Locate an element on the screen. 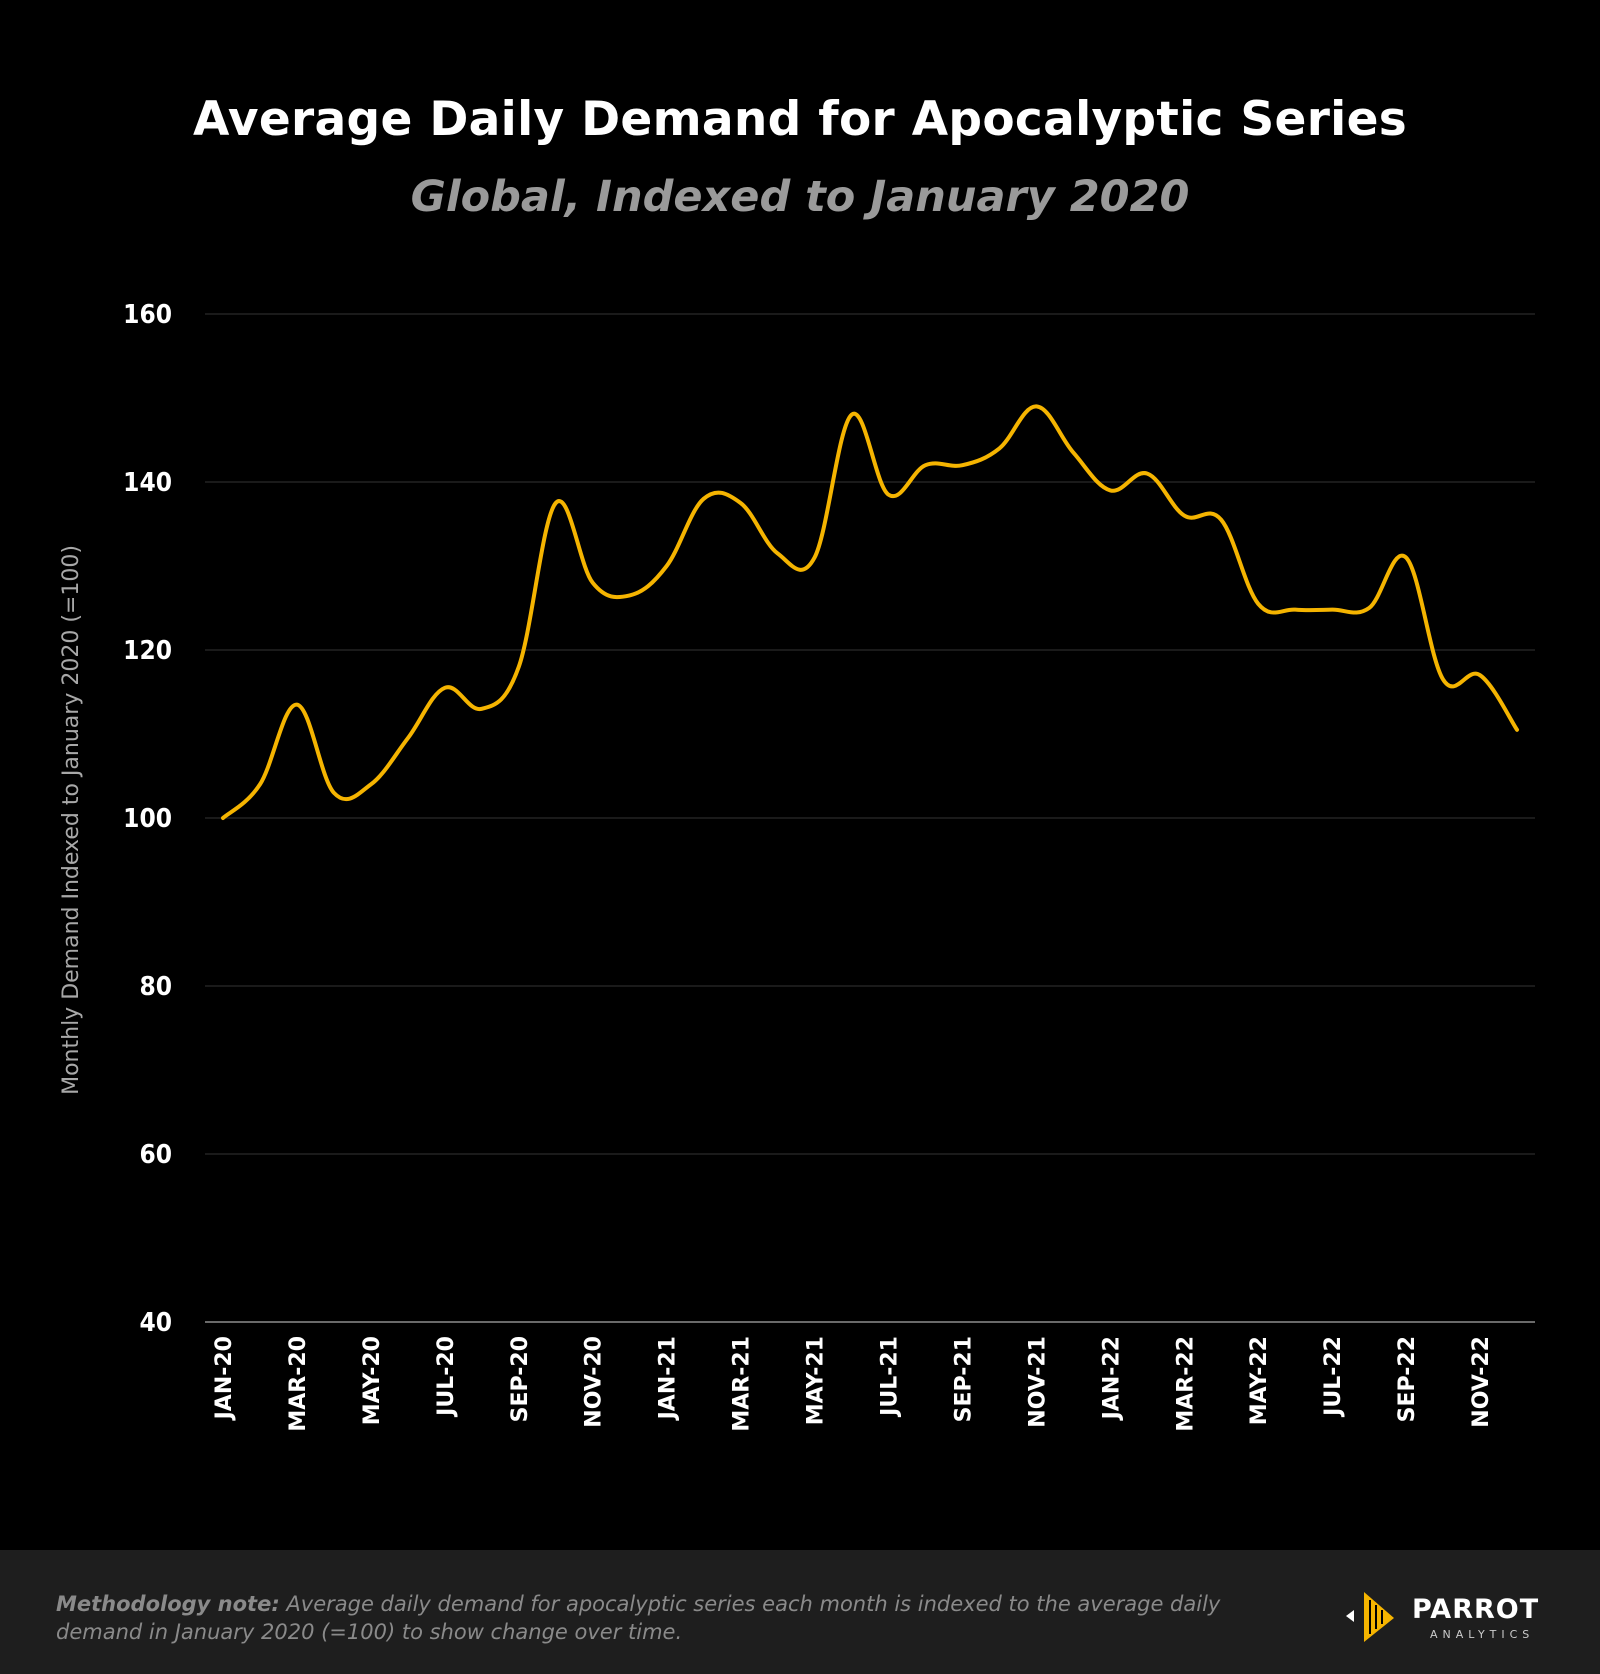 The height and width of the screenshot is (1674, 1600). parrot-analytics-logo: PARROT ANALYTICS is located at coordinates (1450, 1616).